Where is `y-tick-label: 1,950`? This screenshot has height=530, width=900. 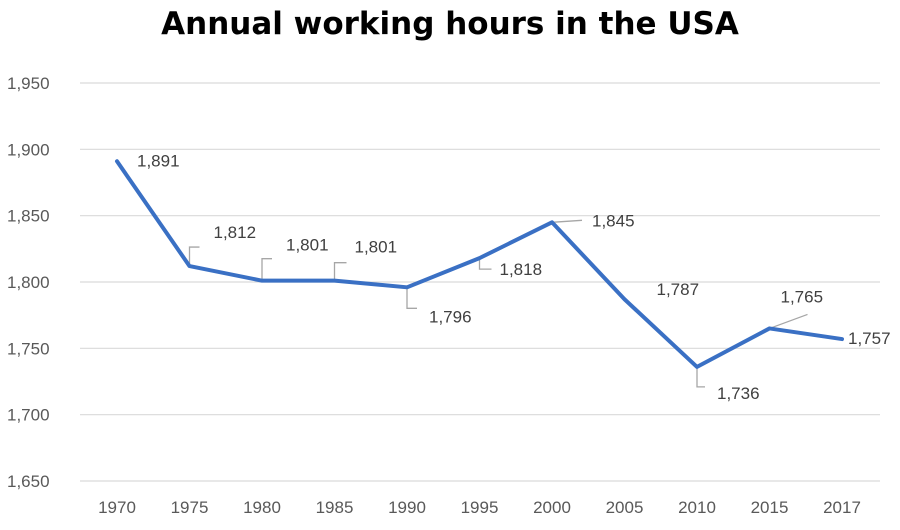
y-tick-label: 1,950 is located at coordinates (28, 83).